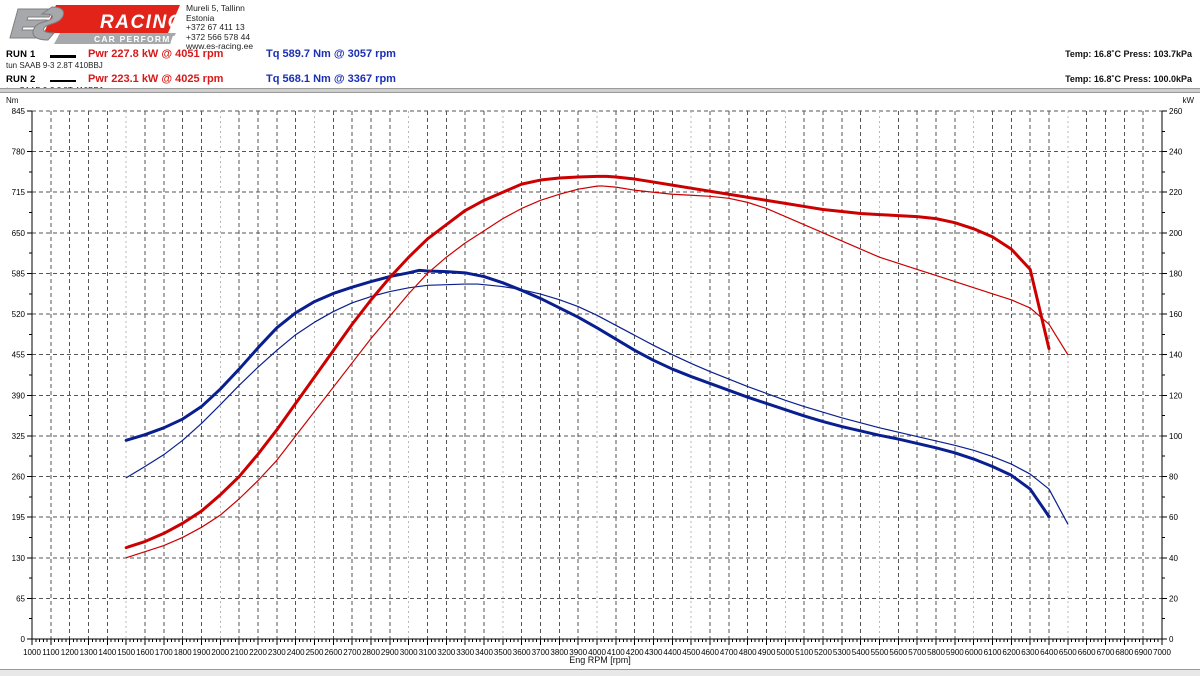 This screenshot has height=676, width=1200. What do you see at coordinates (12, 100) in the screenshot?
I see `left-axis-unit: Nm` at bounding box center [12, 100].